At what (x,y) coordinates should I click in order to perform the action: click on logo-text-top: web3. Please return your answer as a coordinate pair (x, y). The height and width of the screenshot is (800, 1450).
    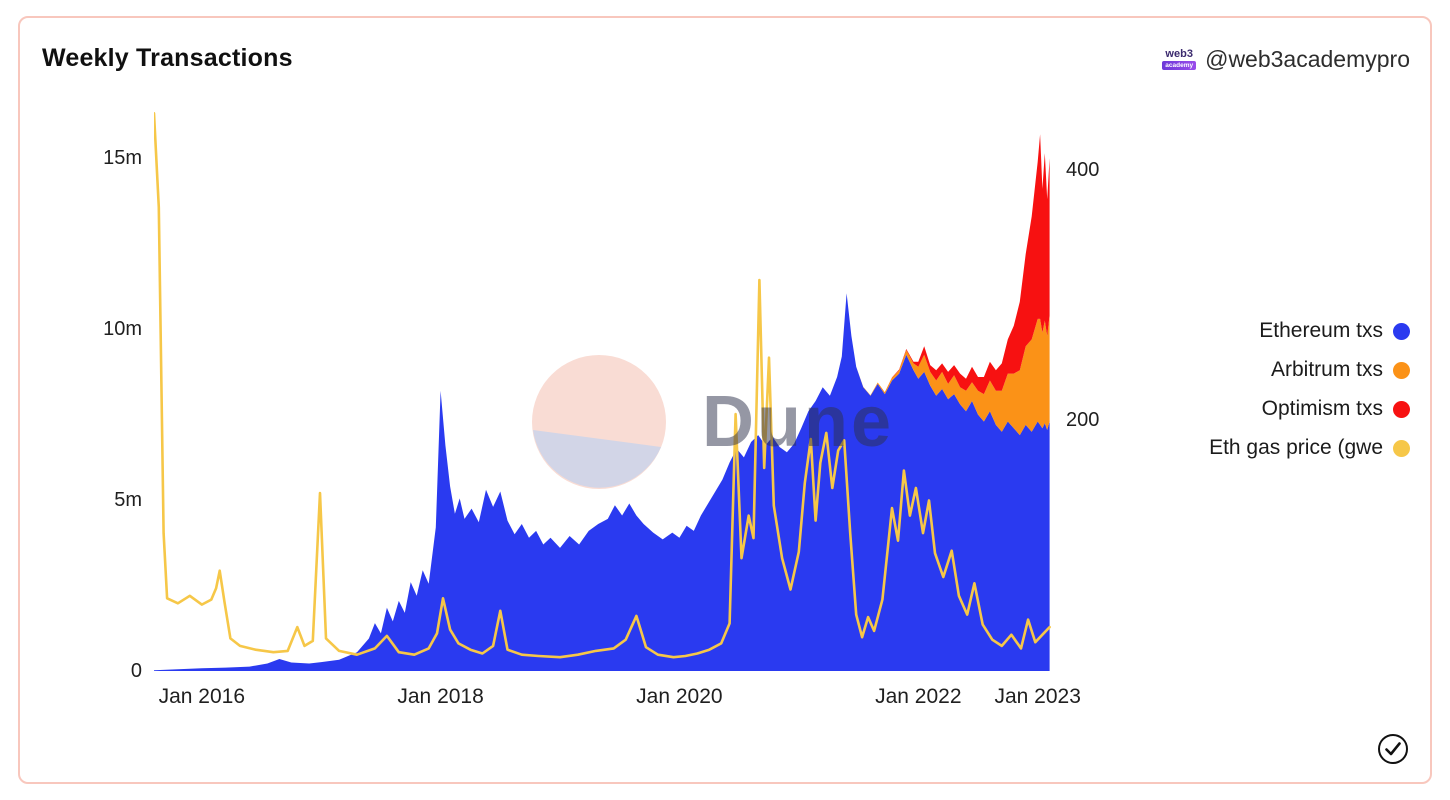
    Looking at the image, I should click on (1179, 53).